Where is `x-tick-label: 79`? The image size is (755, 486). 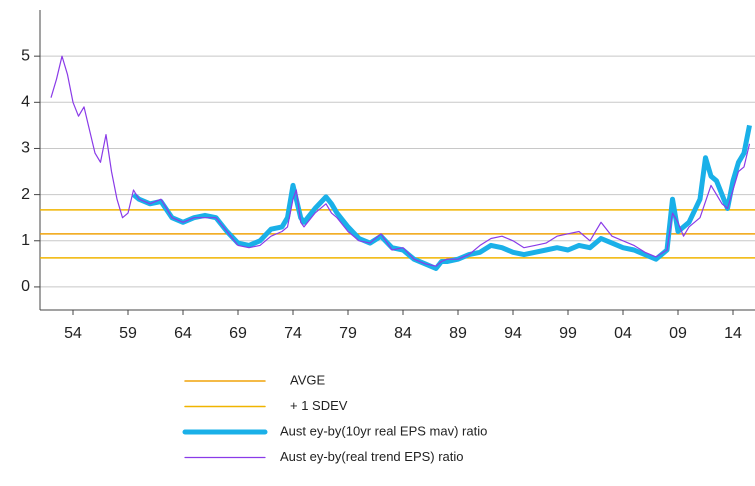
x-tick-label: 79 is located at coordinates (348, 333).